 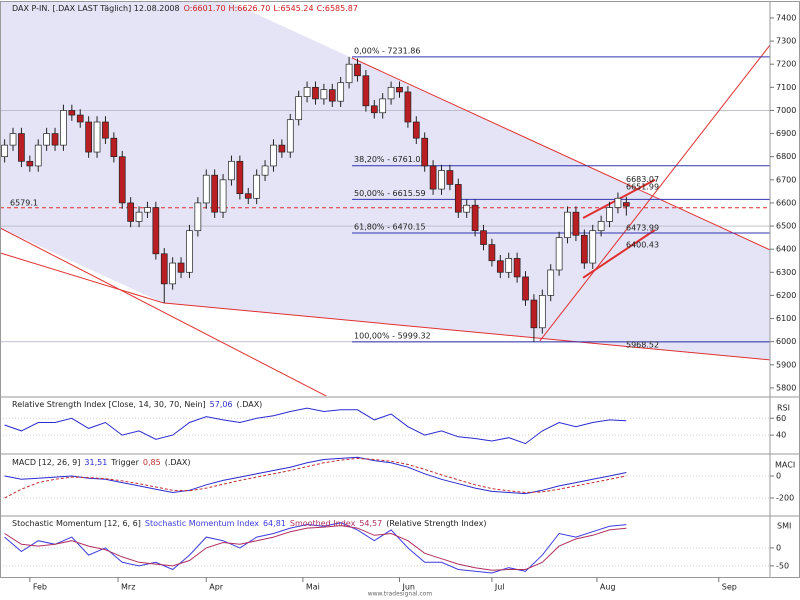 What do you see at coordinates (387, 50) in the screenshot?
I see `fib-label: 0,00% - 7231.86` at bounding box center [387, 50].